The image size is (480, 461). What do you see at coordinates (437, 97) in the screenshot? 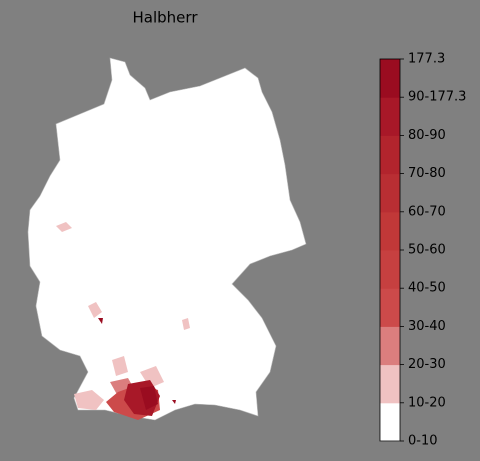
I see `colorbar-label: 90-177.3` at bounding box center [437, 97].